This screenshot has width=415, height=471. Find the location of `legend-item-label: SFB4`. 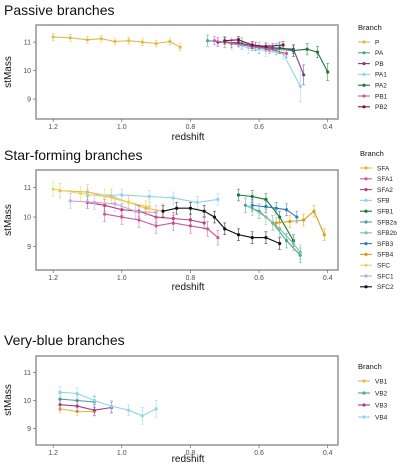

legend-item-label: SFB4 is located at coordinates (385, 255).